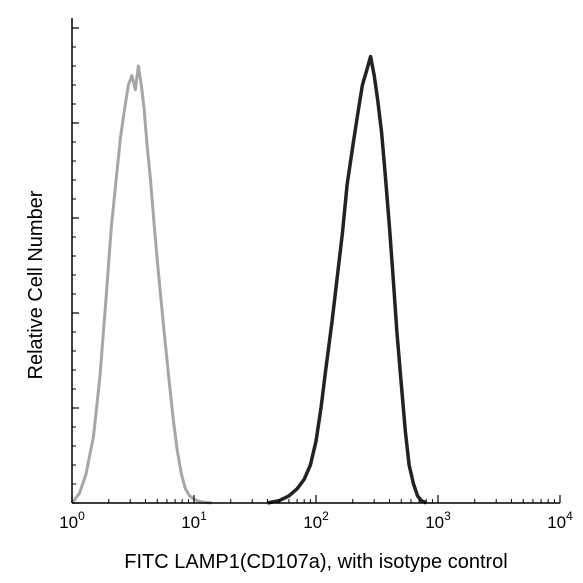 This screenshot has width=583, height=583. What do you see at coordinates (438, 520) in the screenshot?
I see `x-tick-label: 10³` at bounding box center [438, 520].